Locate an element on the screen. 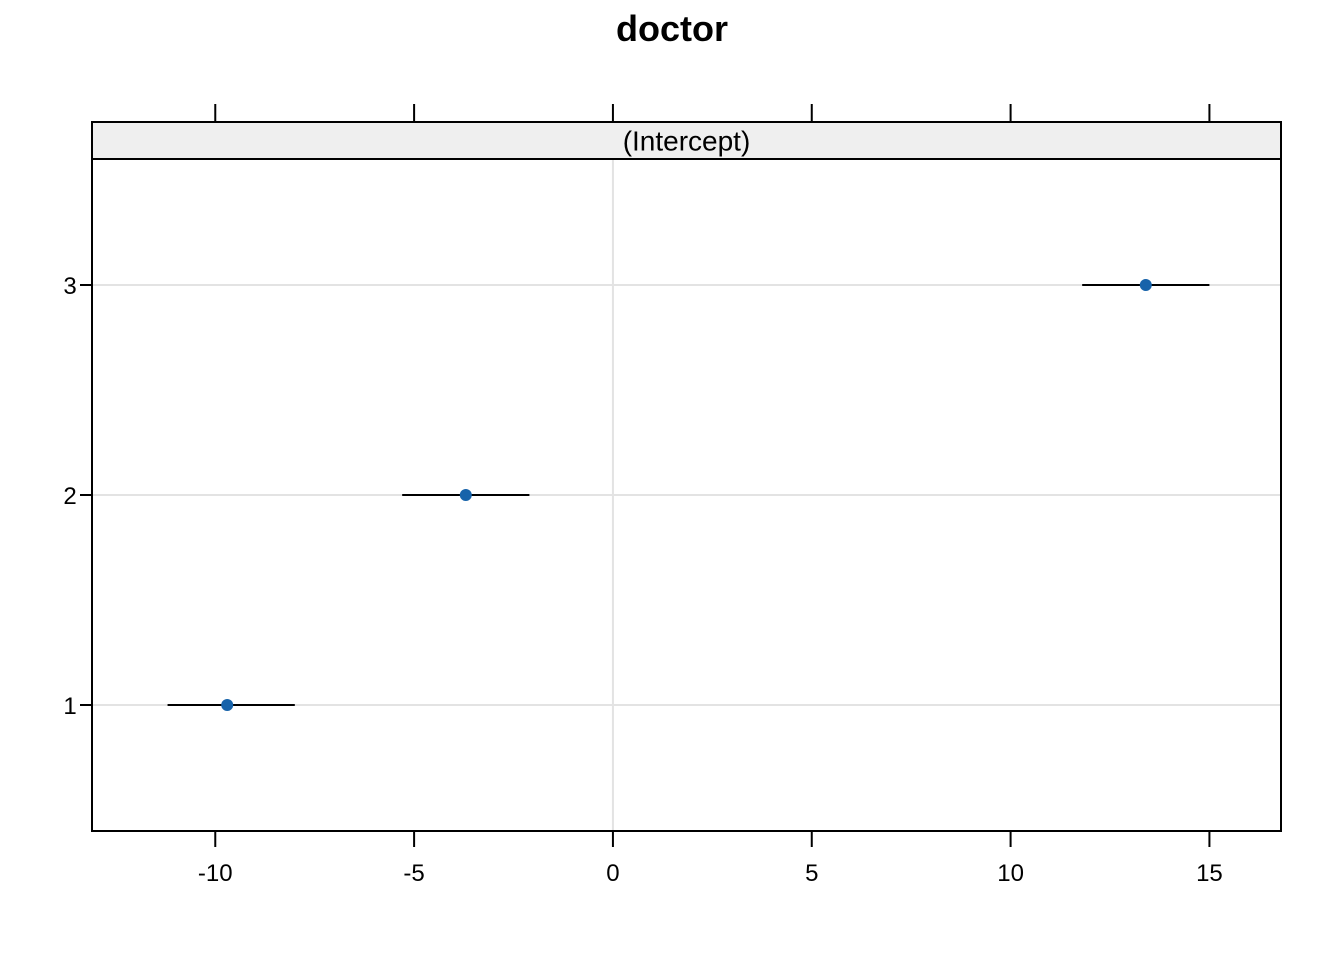 The image size is (1344, 960). panel-strip-label: (Intercept) is located at coordinates (687, 141).